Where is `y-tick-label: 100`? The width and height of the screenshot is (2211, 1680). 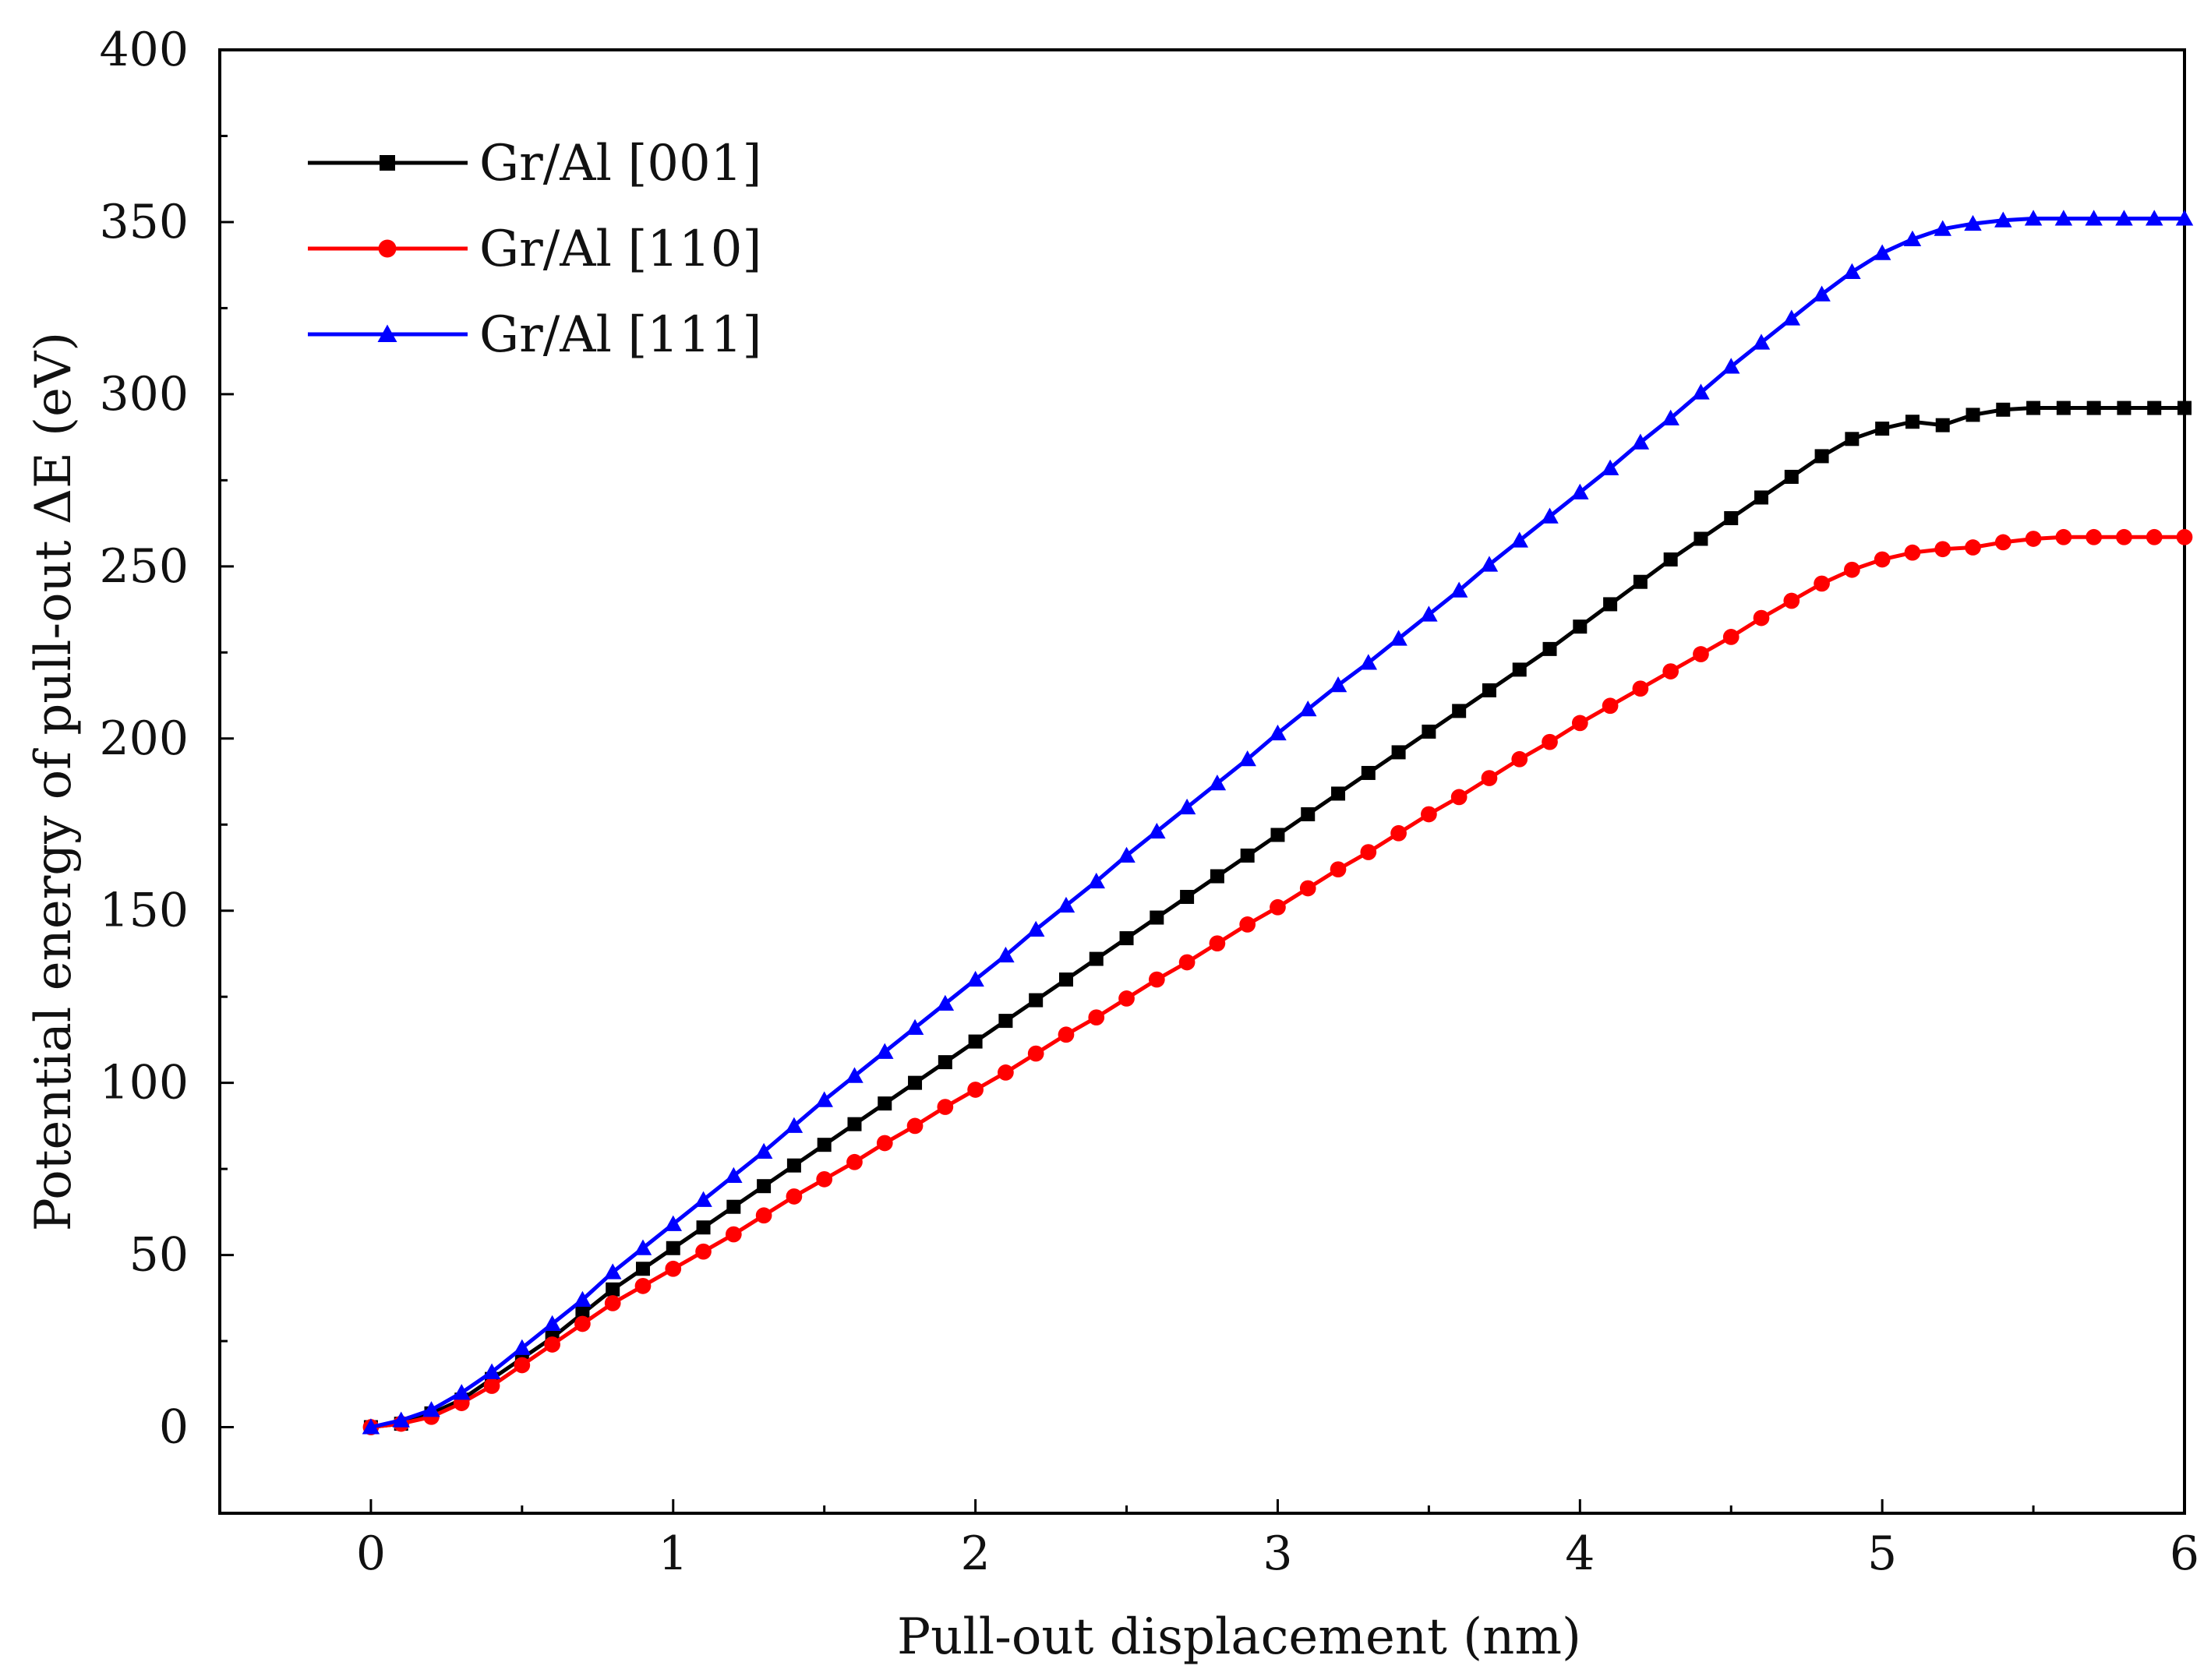 y-tick-label: 100 is located at coordinates (144, 1083).